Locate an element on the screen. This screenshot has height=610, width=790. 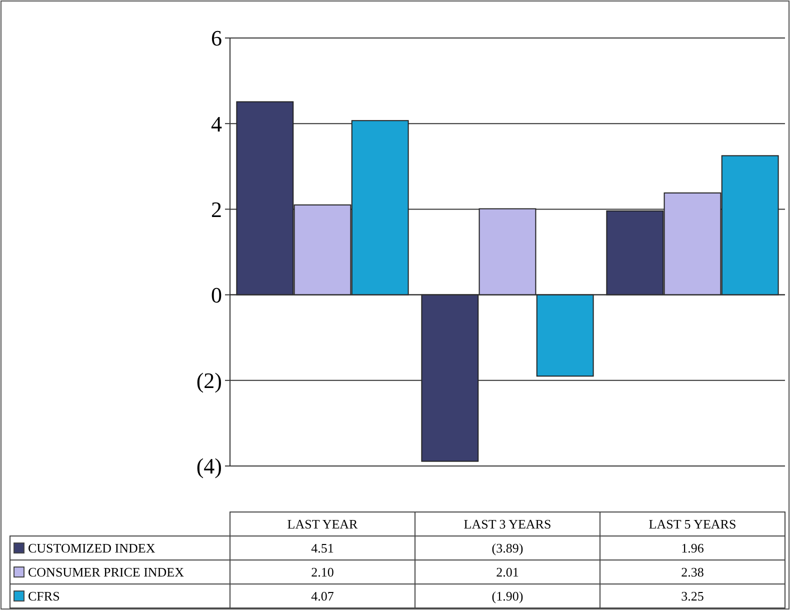
y-tick-label: 4 is located at coordinates (216, 123).